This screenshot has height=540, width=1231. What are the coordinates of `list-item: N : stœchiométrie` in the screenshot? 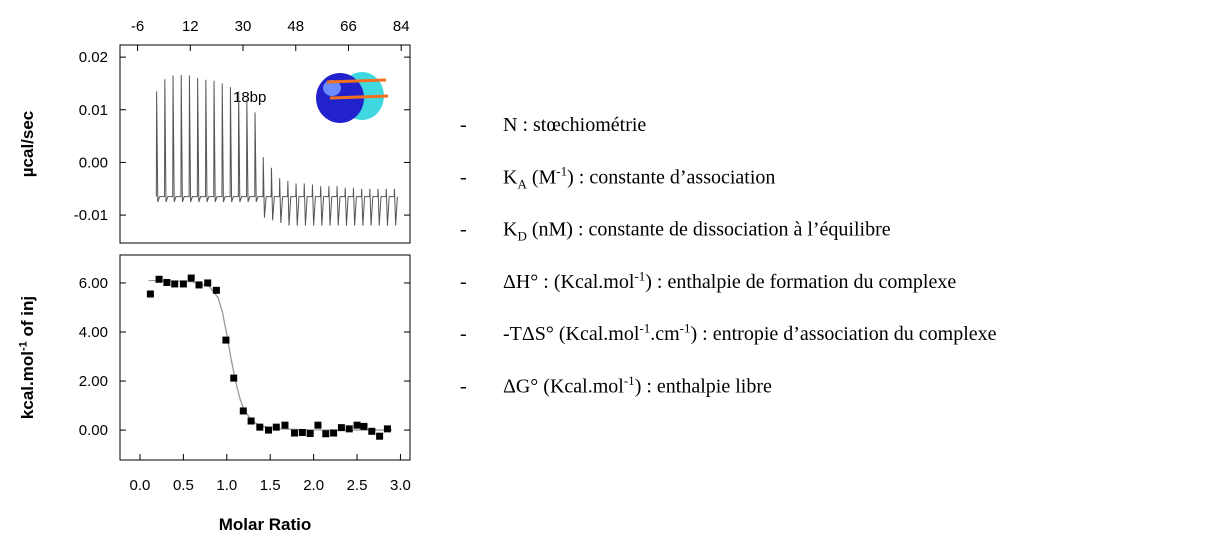 It's located at (574, 125).